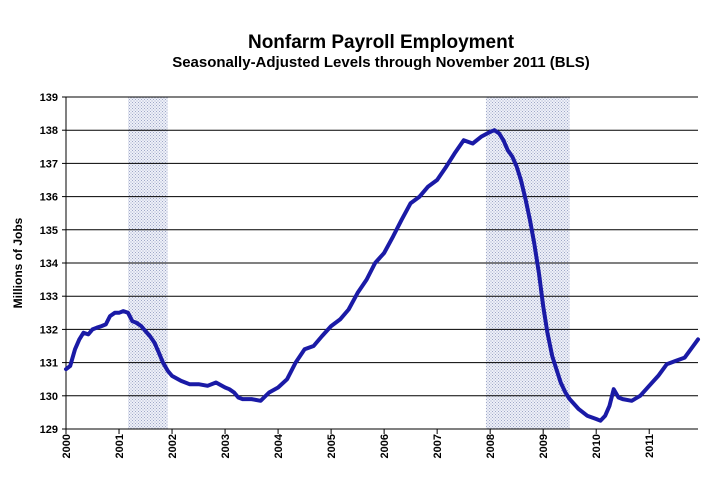 The width and height of the screenshot is (721, 499). What do you see at coordinates (491, 446) in the screenshot?
I see `xtick-label-2008: 2008` at bounding box center [491, 446].